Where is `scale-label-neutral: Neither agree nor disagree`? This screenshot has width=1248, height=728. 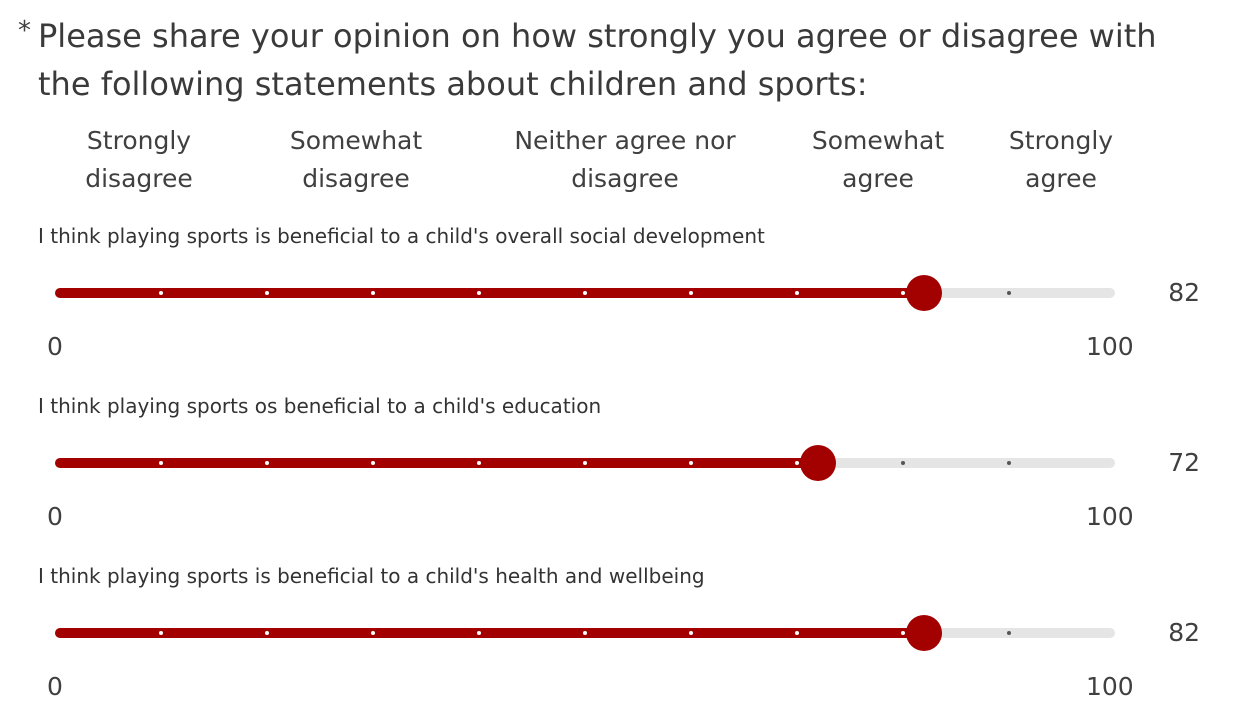 scale-label-neutral: Neither agree nor disagree is located at coordinates (625, 159).